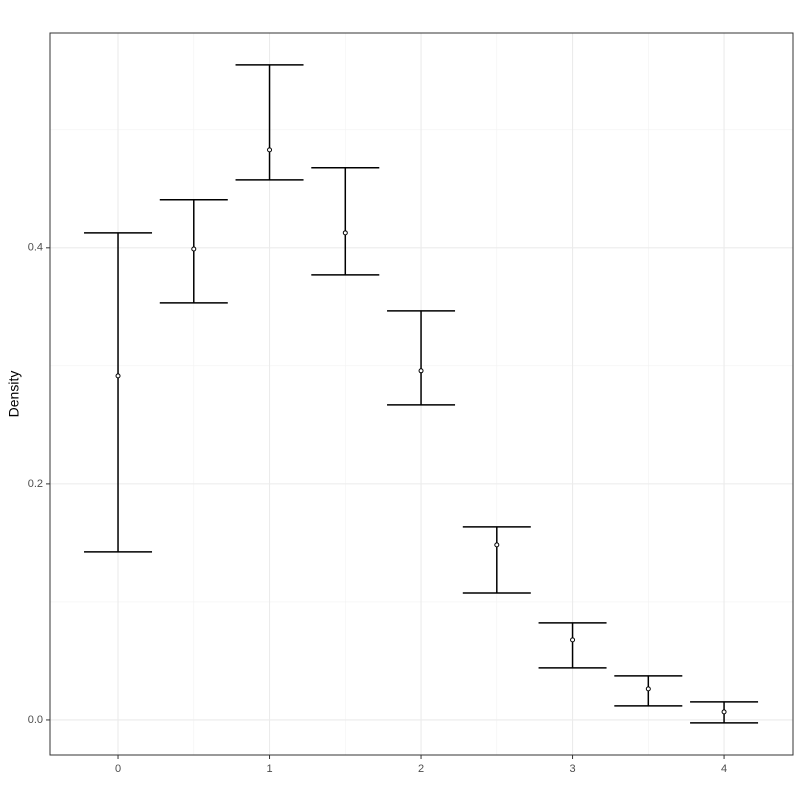 The image size is (800, 800). I want to click on y-tick-label: 0.4, so click(35, 248).